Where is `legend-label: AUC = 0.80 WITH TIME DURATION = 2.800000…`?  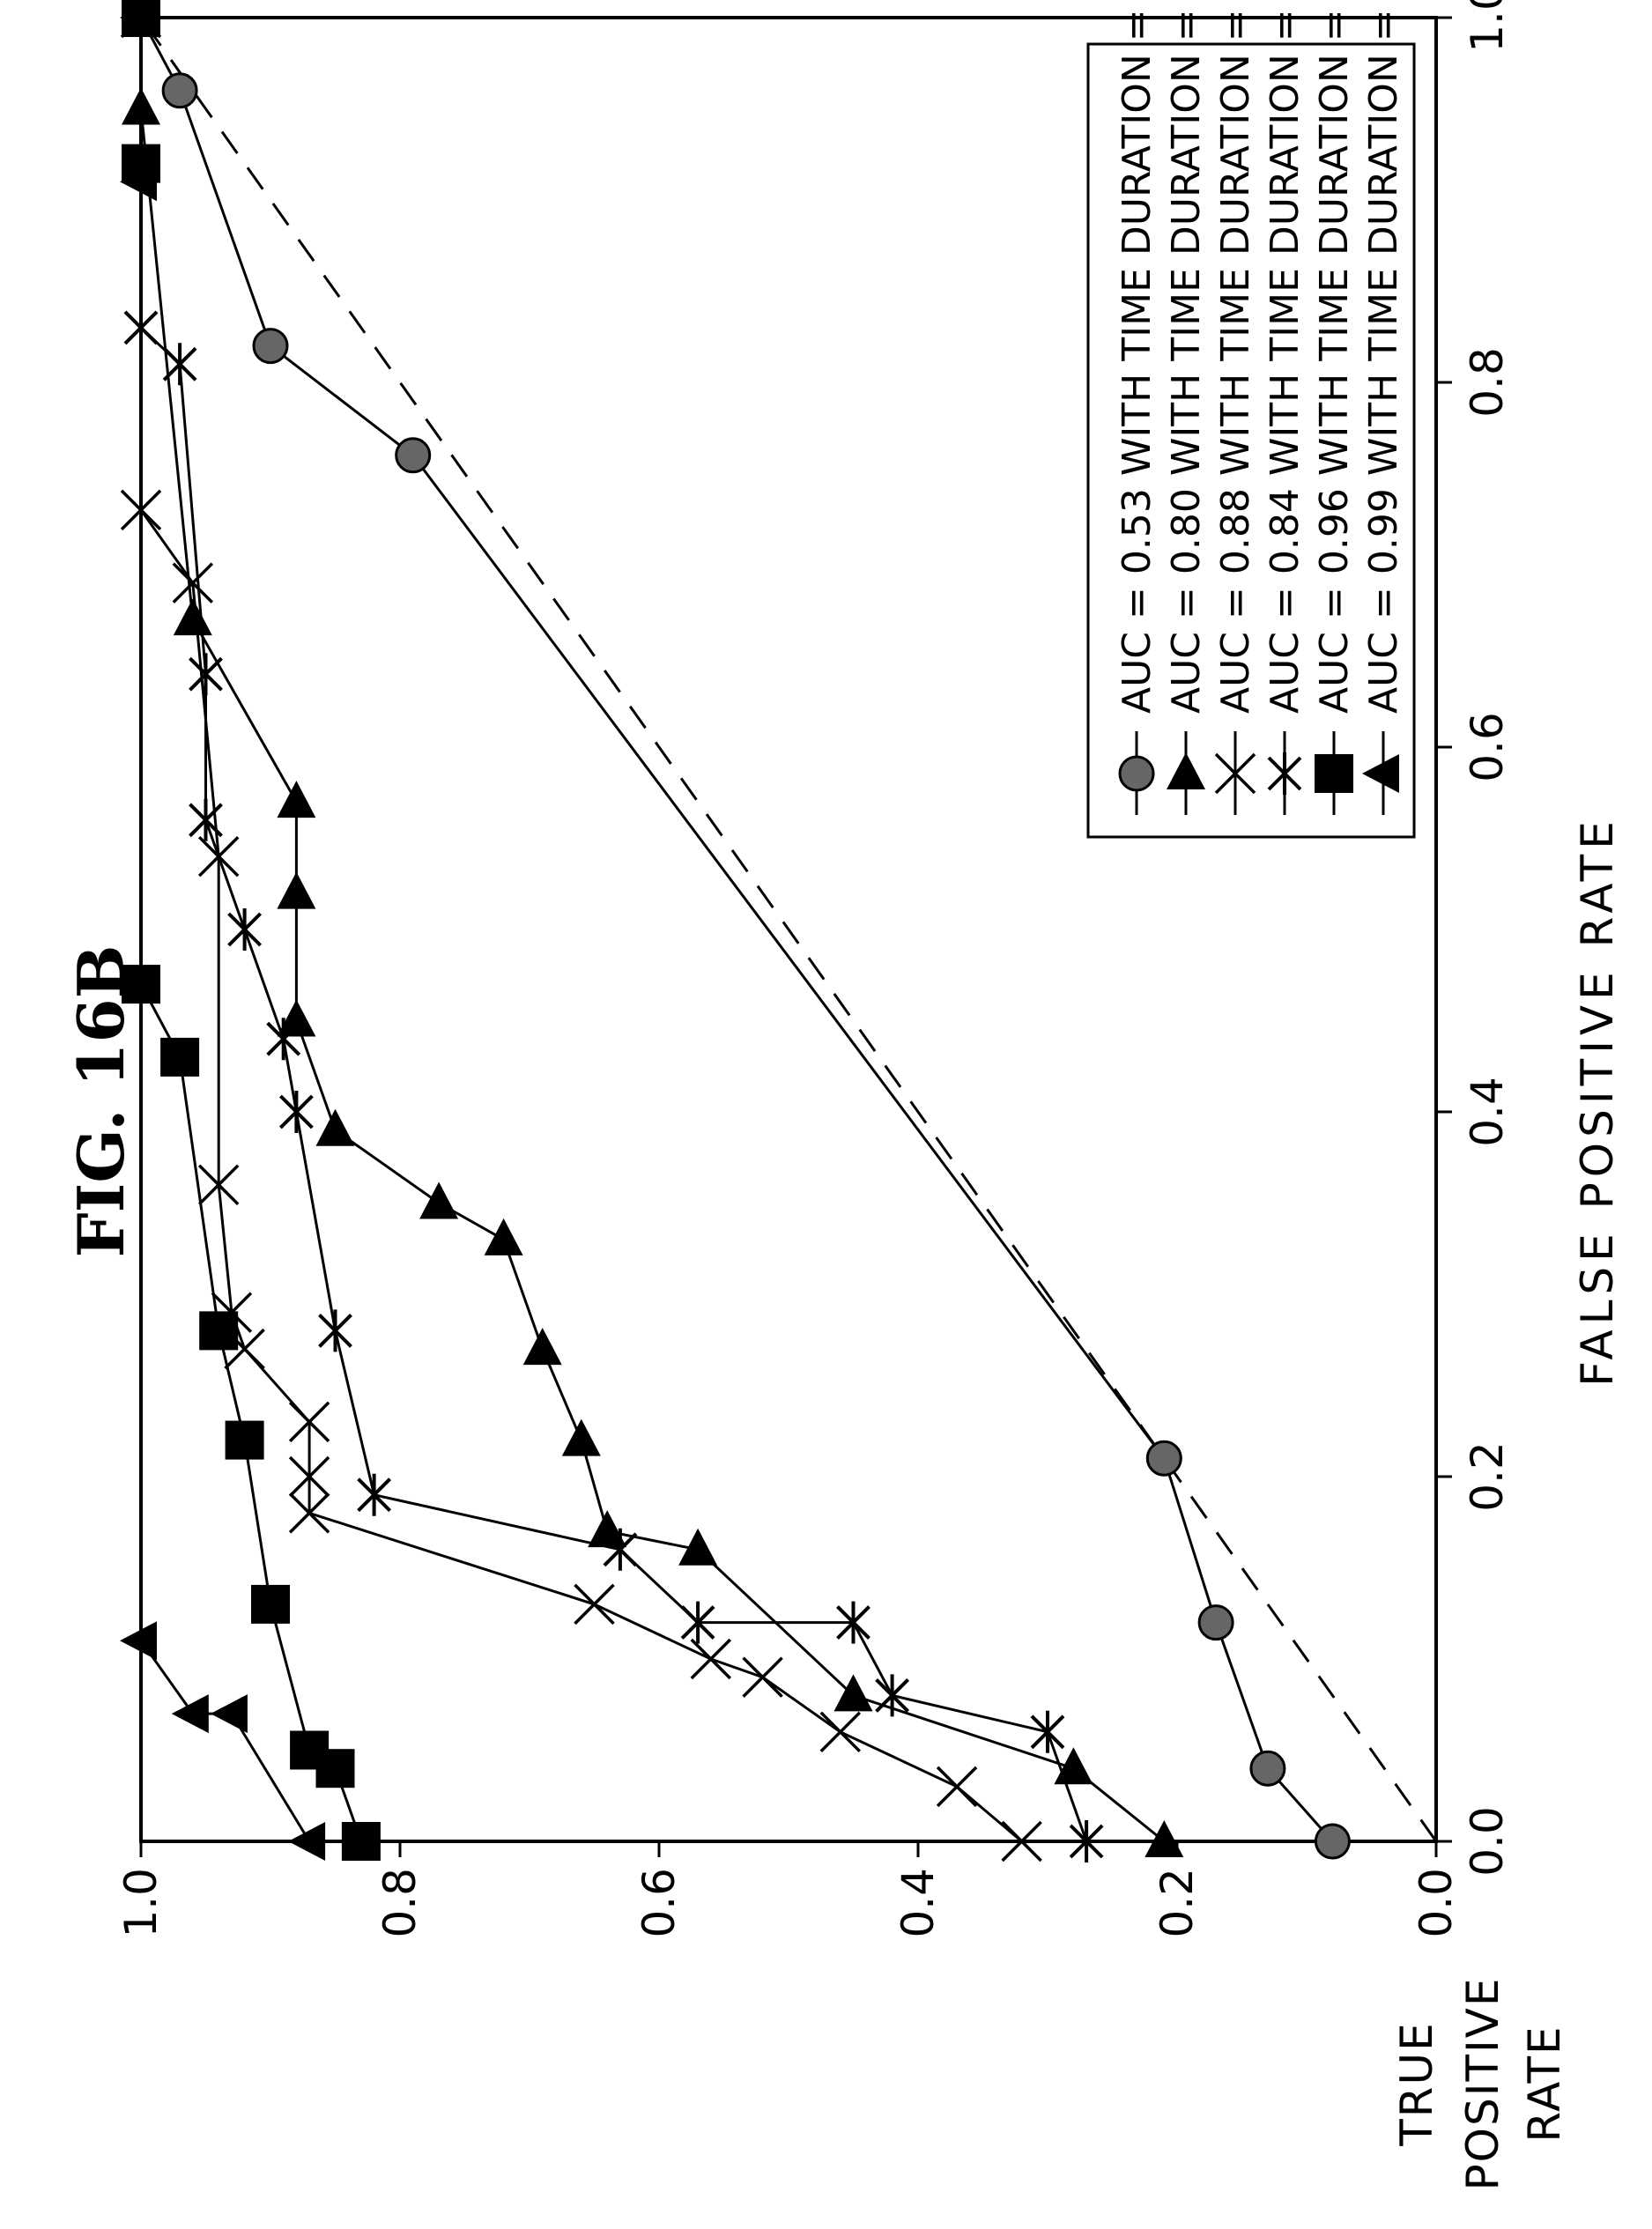
legend-label: AUC = 0.80 WITH TIME DURATION = 2.800000… is located at coordinates (1186, 357).